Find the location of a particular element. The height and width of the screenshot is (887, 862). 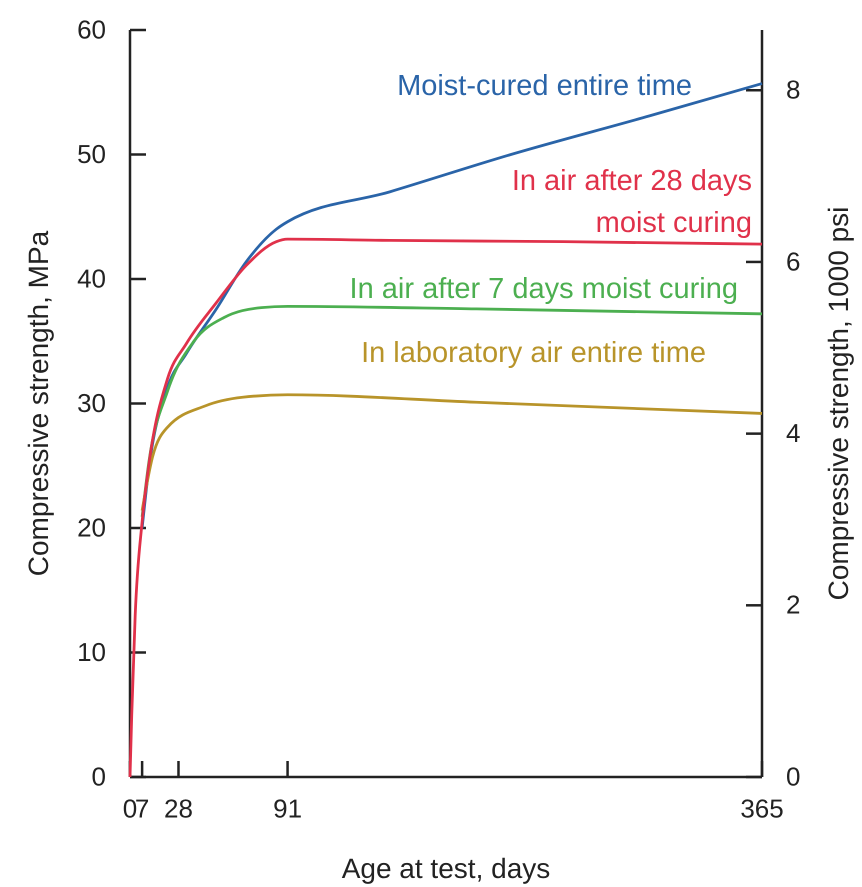

y-tick-label: 0 is located at coordinates (99, 776).